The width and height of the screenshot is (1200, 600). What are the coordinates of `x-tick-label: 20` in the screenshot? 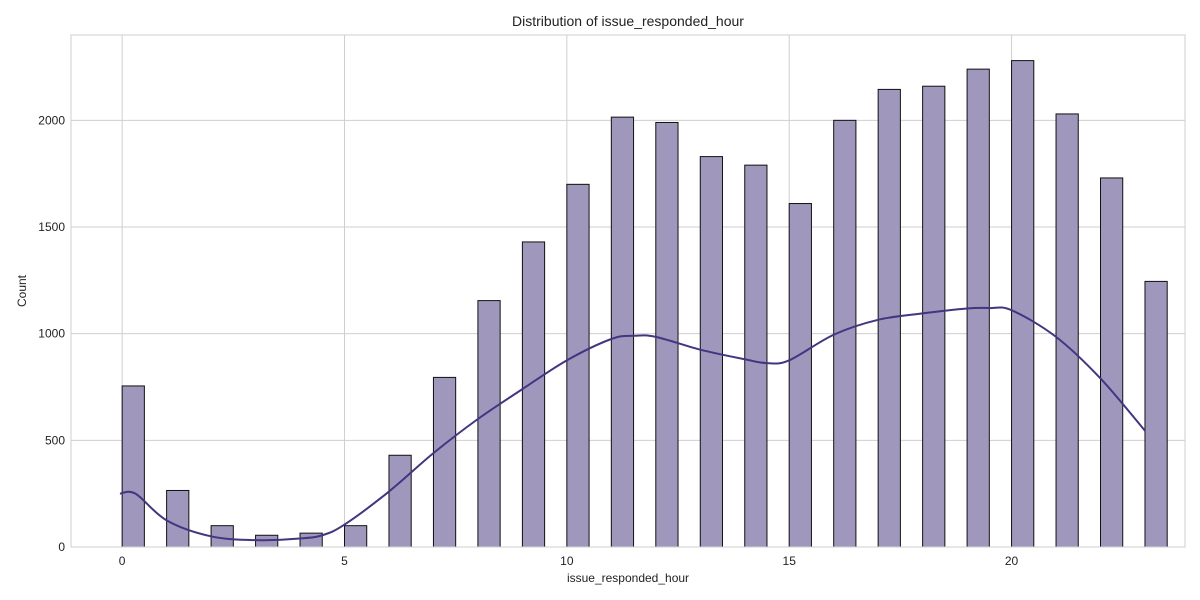 It's located at (1012, 561).